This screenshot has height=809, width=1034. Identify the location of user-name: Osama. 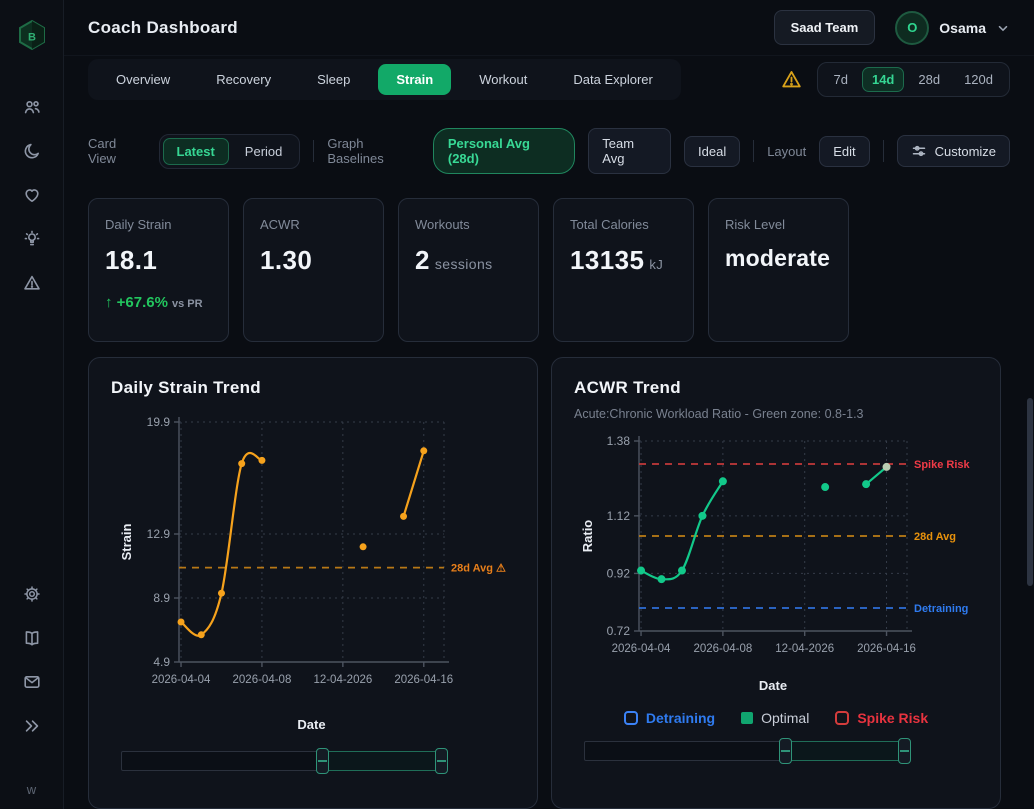
(962, 27).